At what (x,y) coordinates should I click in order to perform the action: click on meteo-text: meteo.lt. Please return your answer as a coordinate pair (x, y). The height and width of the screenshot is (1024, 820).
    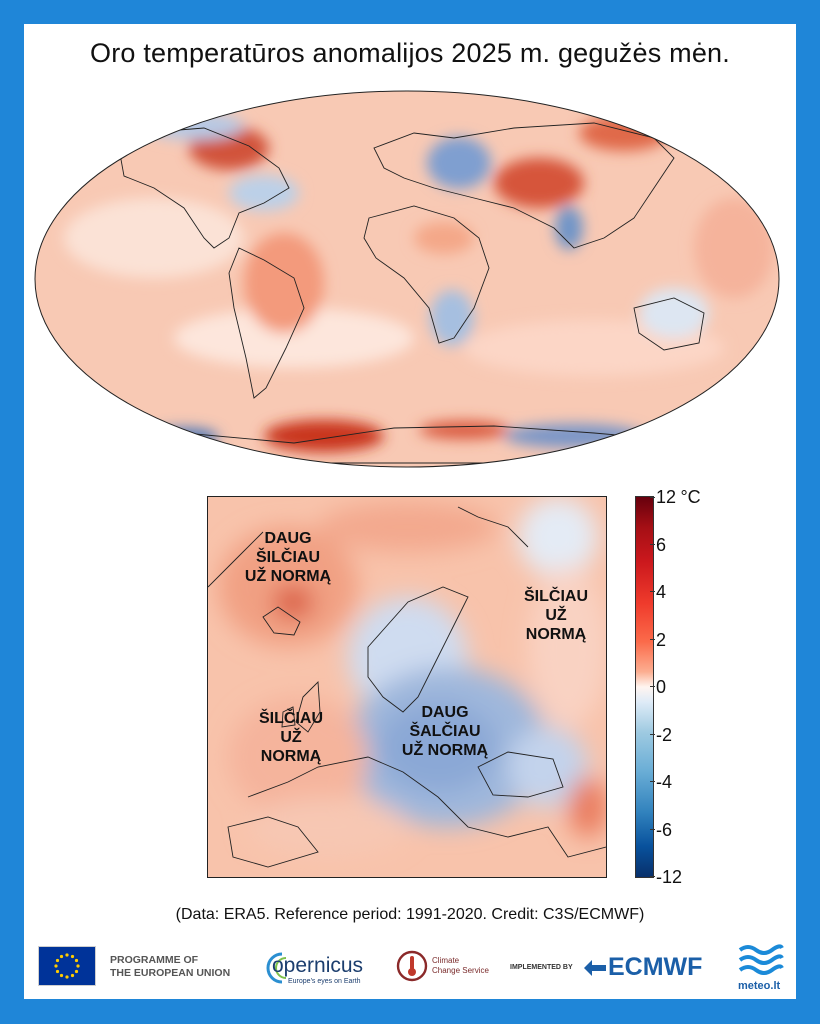
    Looking at the image, I should click on (759, 986).